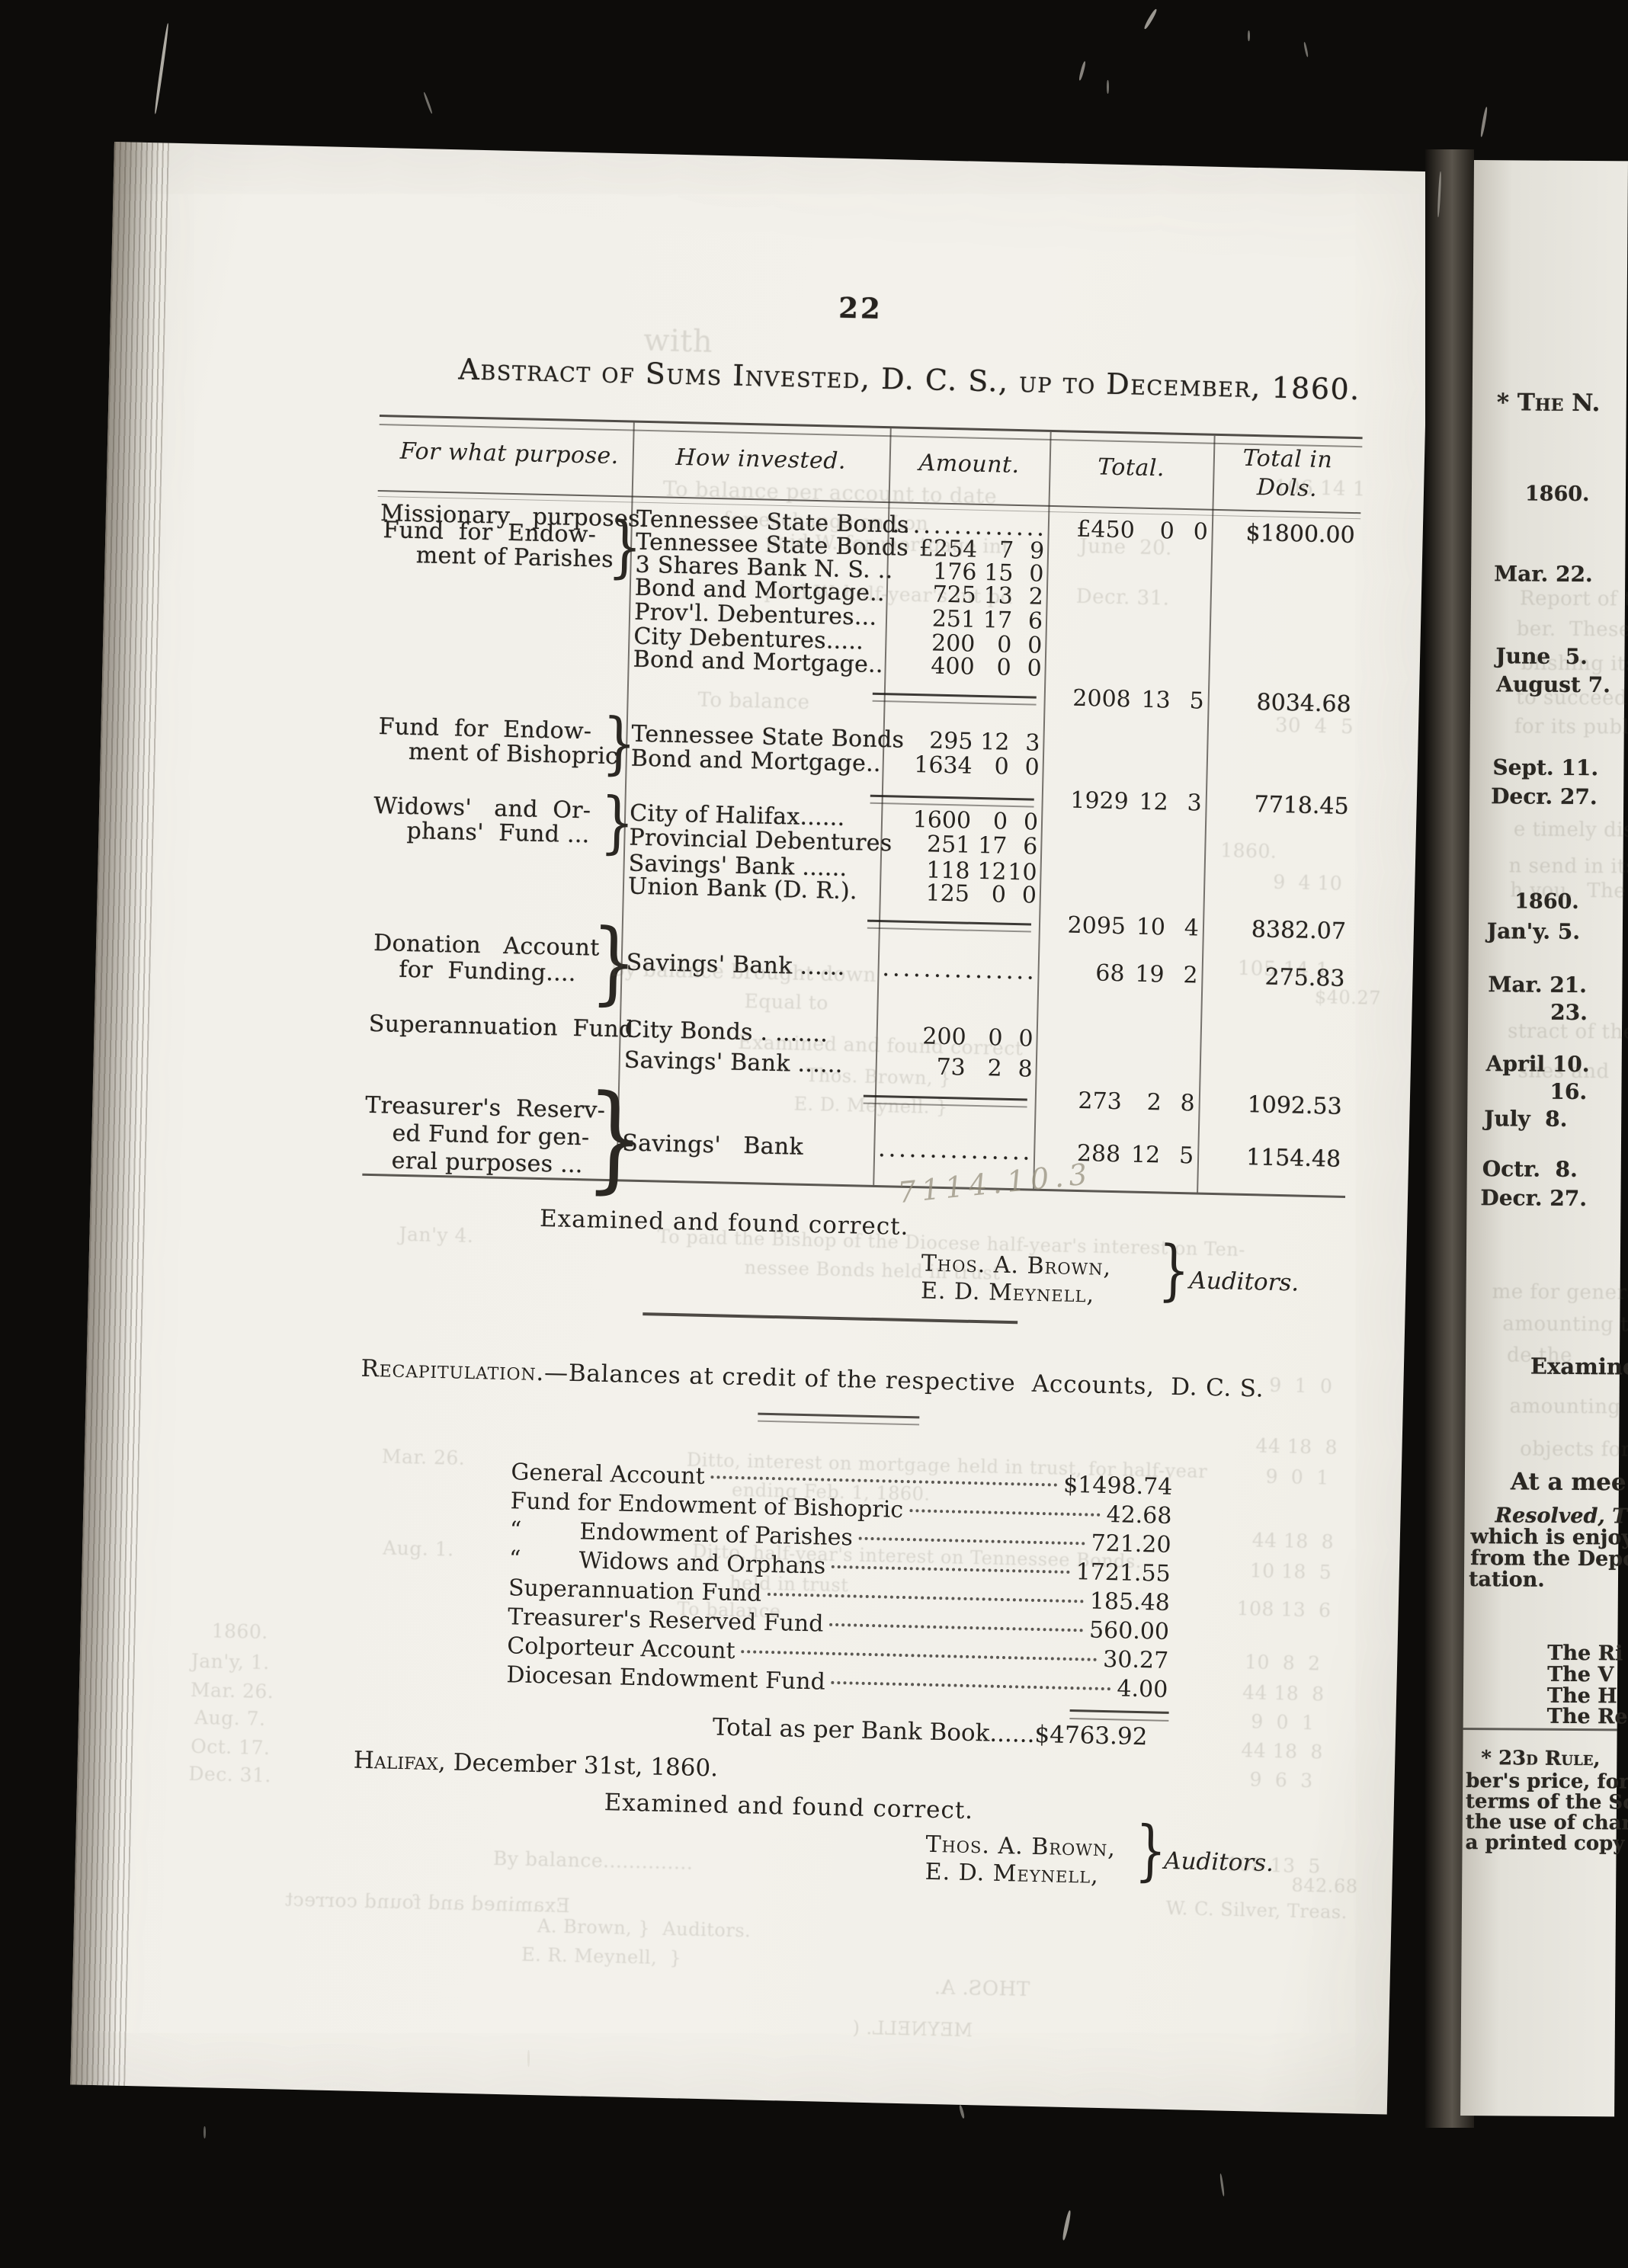  What do you see at coordinates (1139, 1515) in the screenshot?
I see `recap-value: 42.68` at bounding box center [1139, 1515].